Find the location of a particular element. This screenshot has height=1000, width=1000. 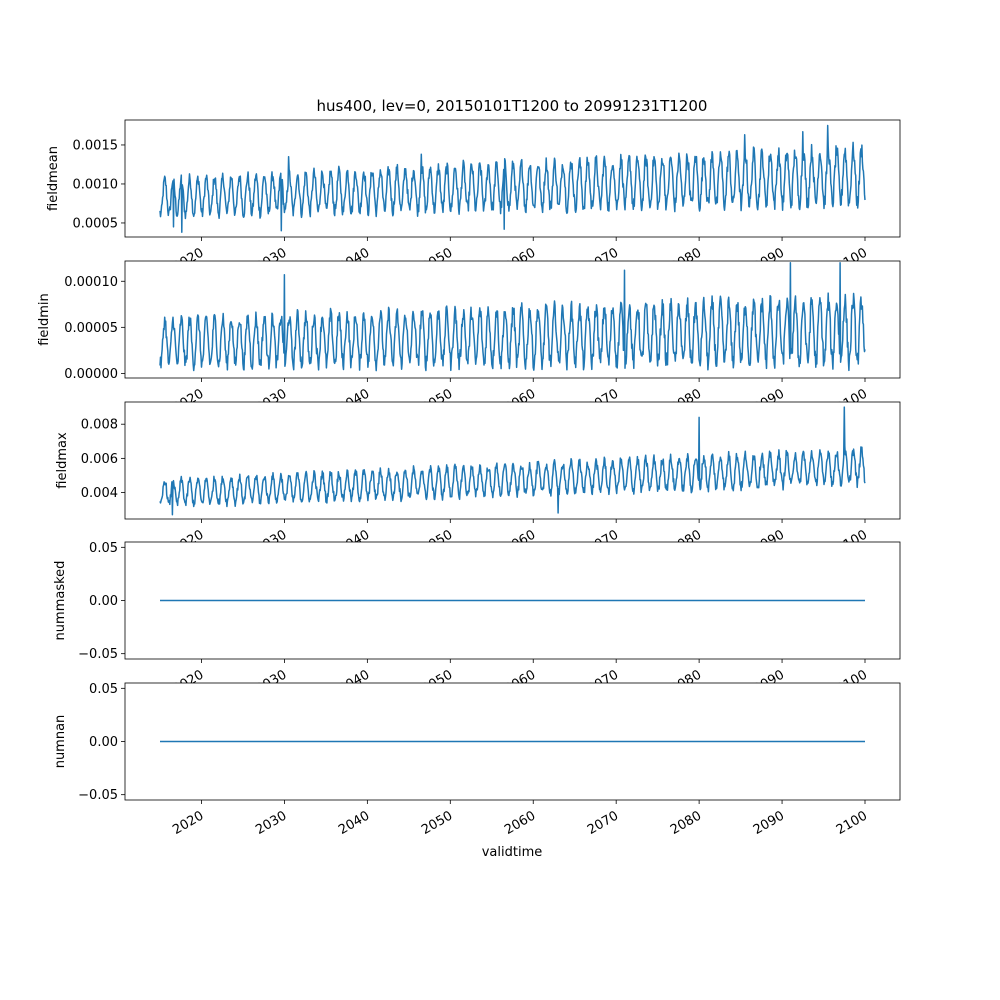

y-tick-label: 0.0015 is located at coordinates (96, 145).